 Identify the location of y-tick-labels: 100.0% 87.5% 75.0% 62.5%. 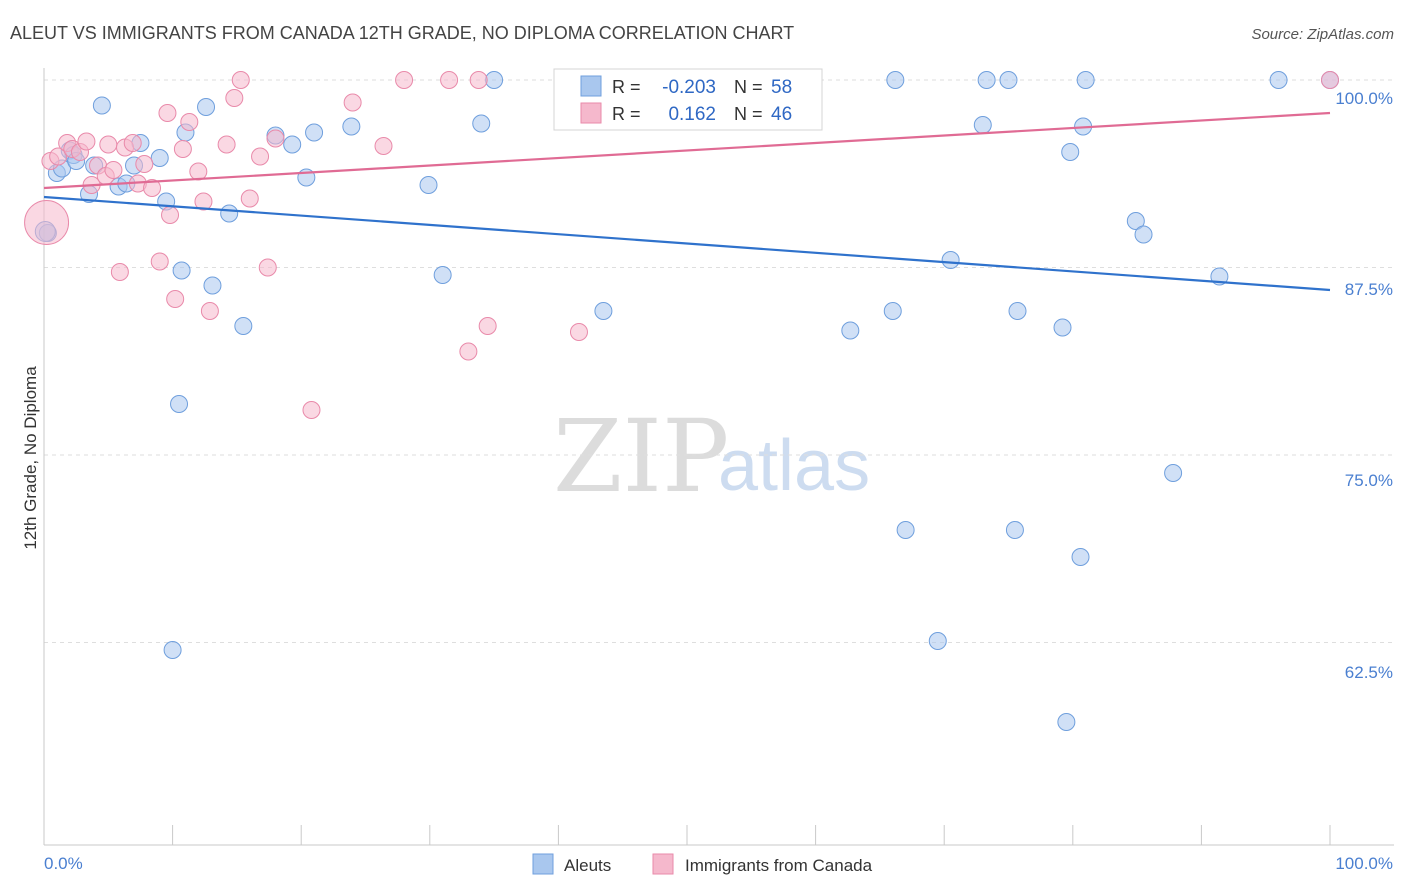
(1364, 385).